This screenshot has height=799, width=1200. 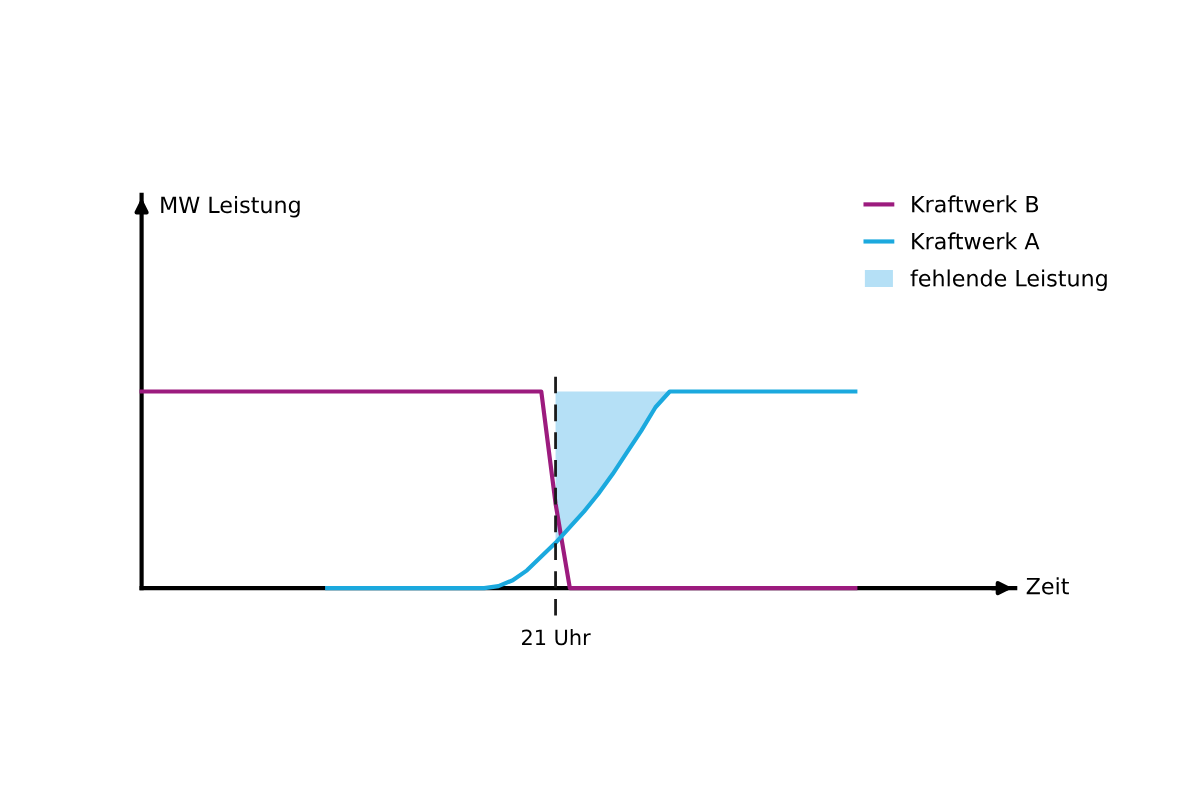 I want to click on text: Zeit, so click(x=1047, y=586).